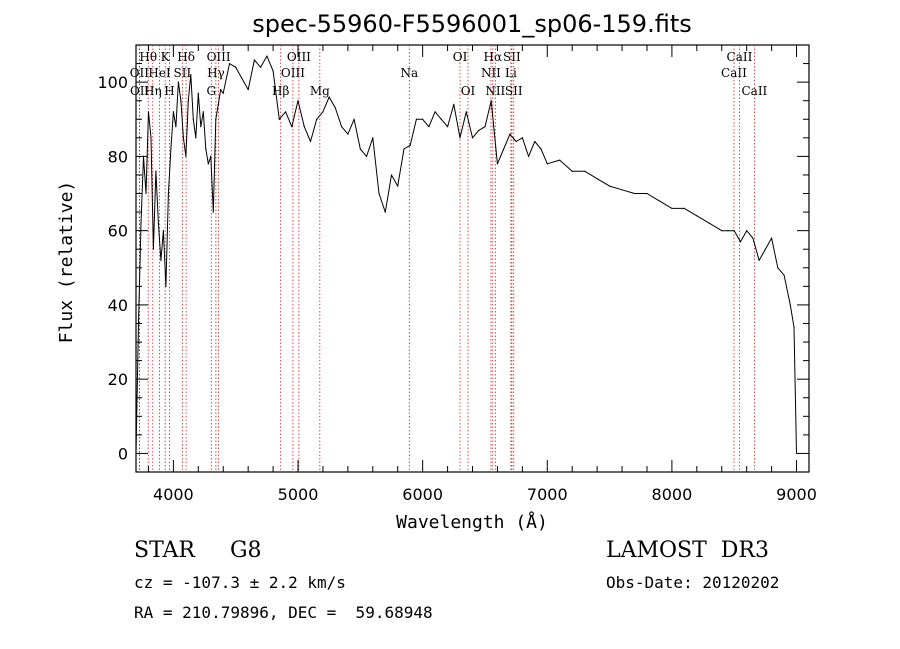  I want to click on chart-title: spec-55960-F5596001_sp06-159.fits, so click(471, 24).